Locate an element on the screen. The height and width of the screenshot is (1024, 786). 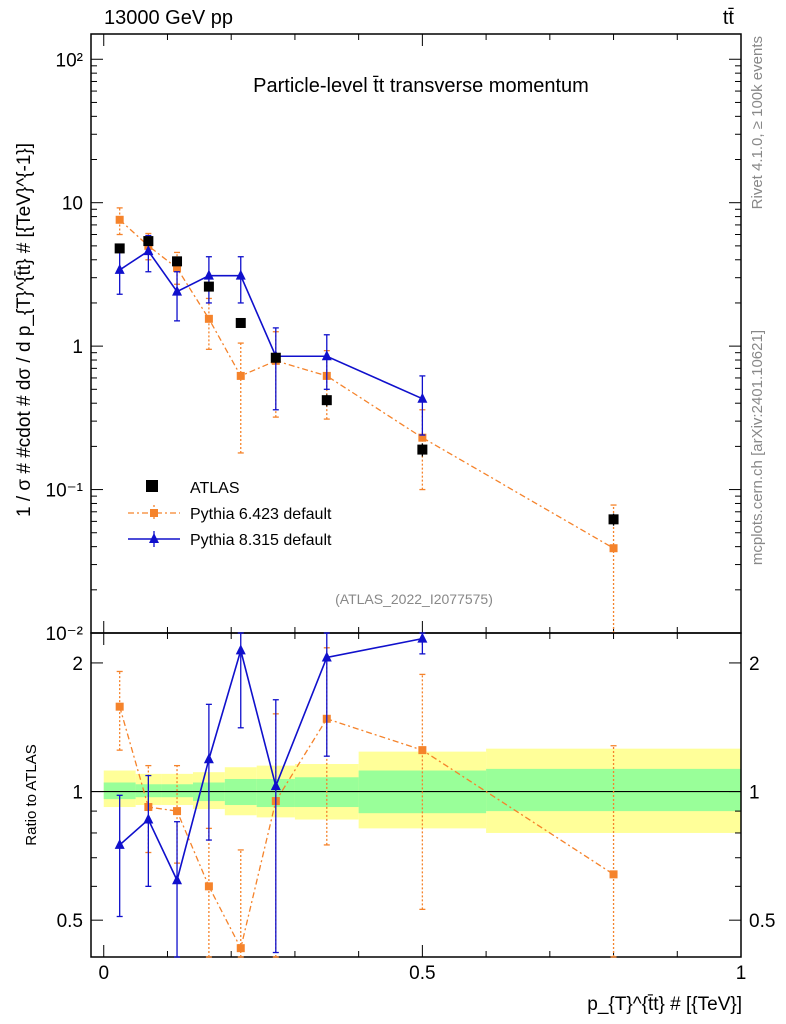
rivet-version-label: Rivet 4.1.0, ≥ 100k events is located at coordinates (757, 122).